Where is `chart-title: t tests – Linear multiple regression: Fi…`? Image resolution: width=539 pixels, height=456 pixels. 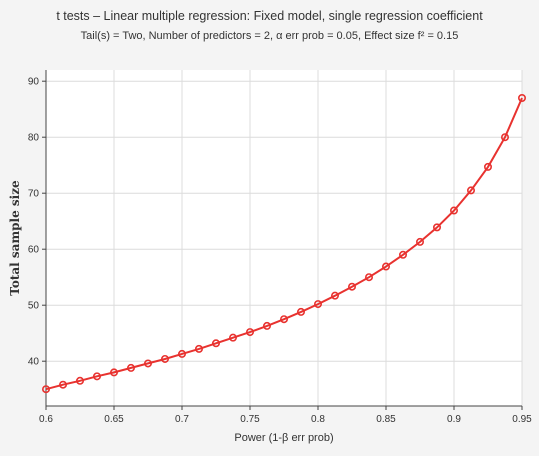 chart-title: t tests – Linear multiple regression: Fi… is located at coordinates (269, 16).